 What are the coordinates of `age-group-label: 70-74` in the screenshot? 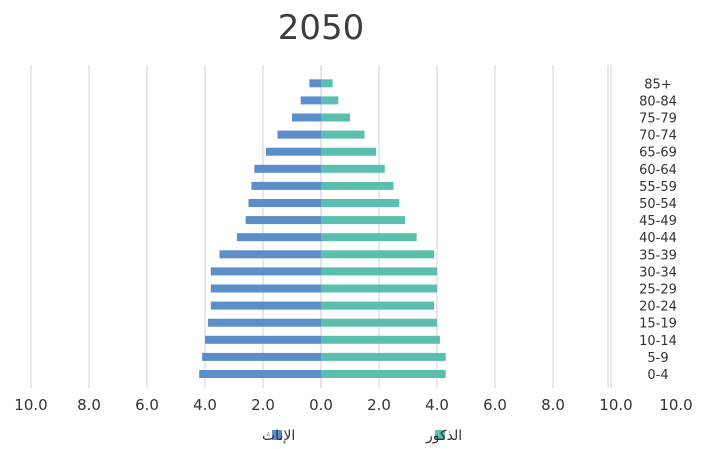 It's located at (658, 136).